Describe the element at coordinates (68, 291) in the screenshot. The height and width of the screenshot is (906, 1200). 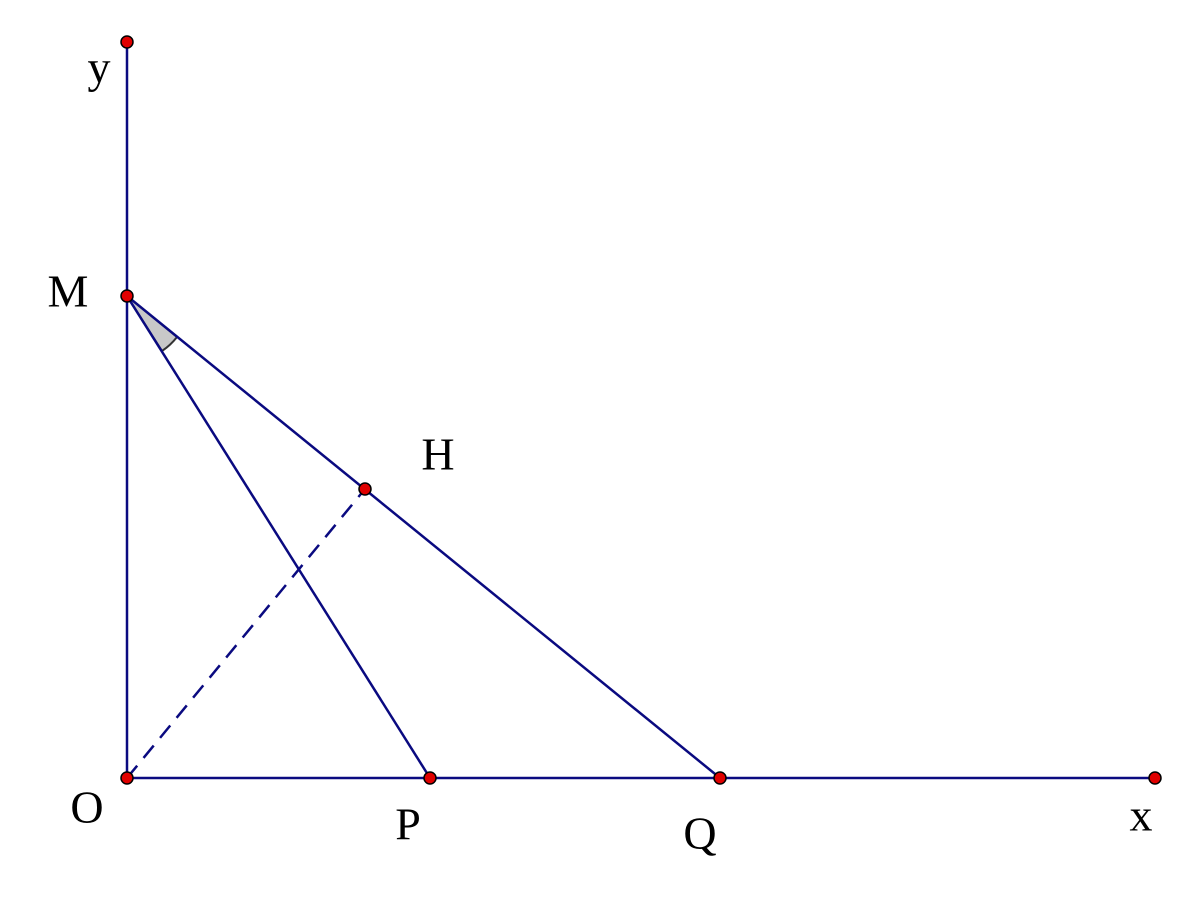
I see `point-label: M` at that location.